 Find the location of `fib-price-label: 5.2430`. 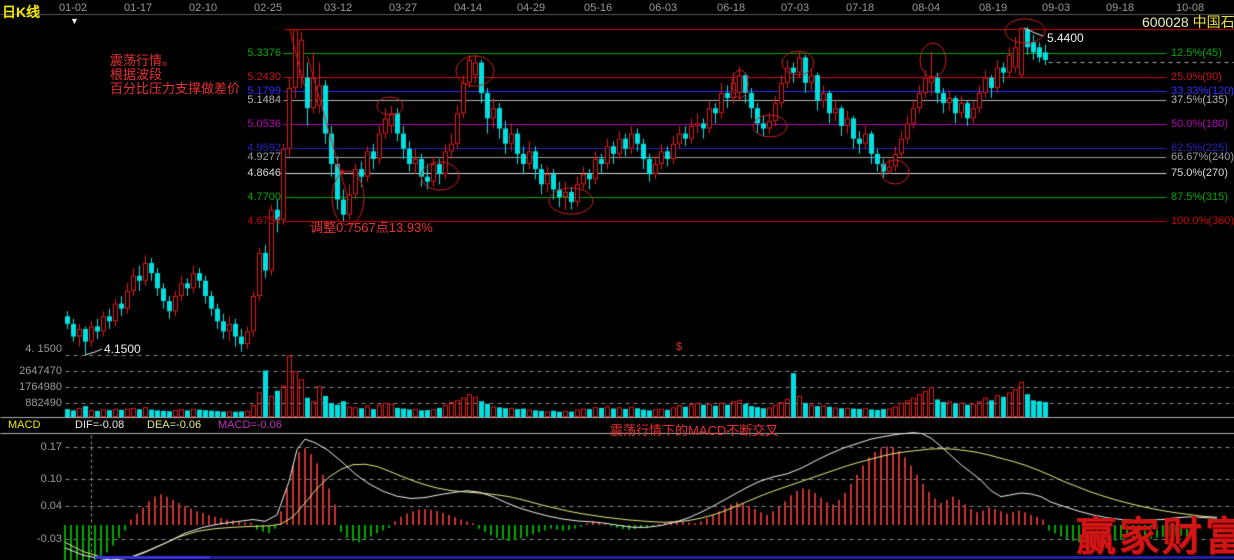

fib-price-label: 5.2430 is located at coordinates (264, 77).